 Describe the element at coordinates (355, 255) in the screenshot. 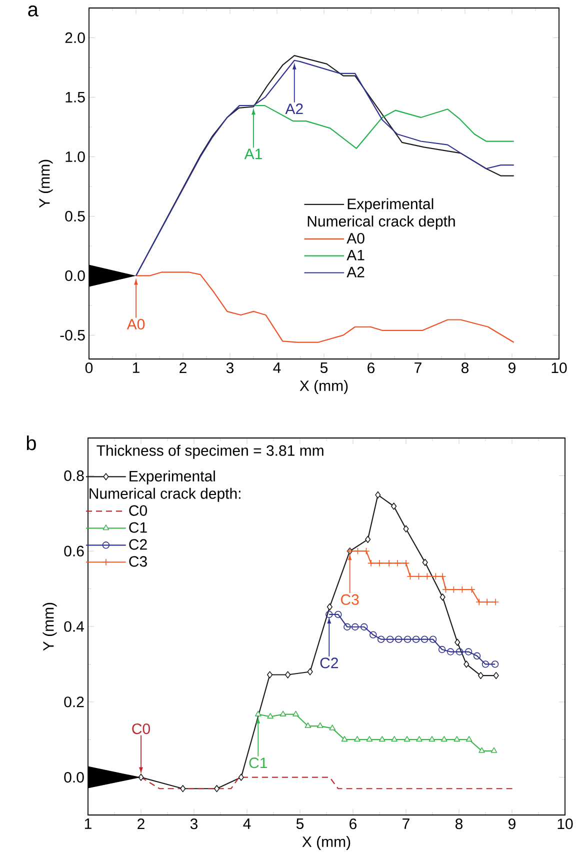

I see `legend-label: A1` at that location.